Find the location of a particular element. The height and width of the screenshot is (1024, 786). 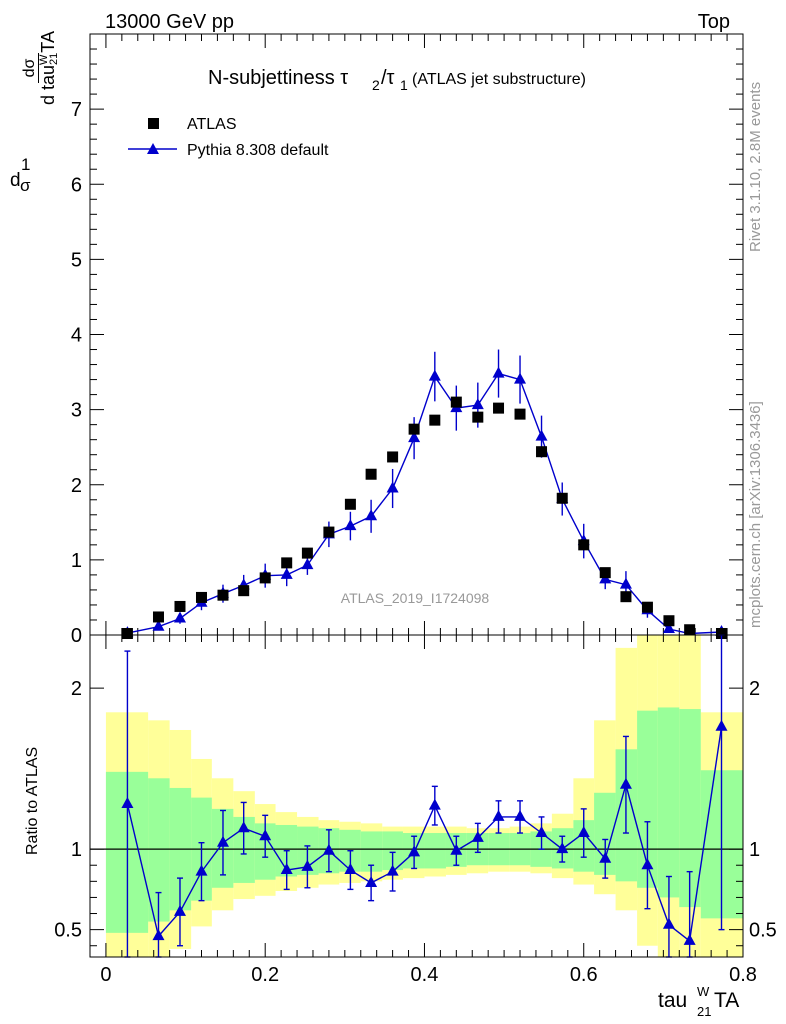

xtick-label: 0.4 is located at coordinates (425, 975).